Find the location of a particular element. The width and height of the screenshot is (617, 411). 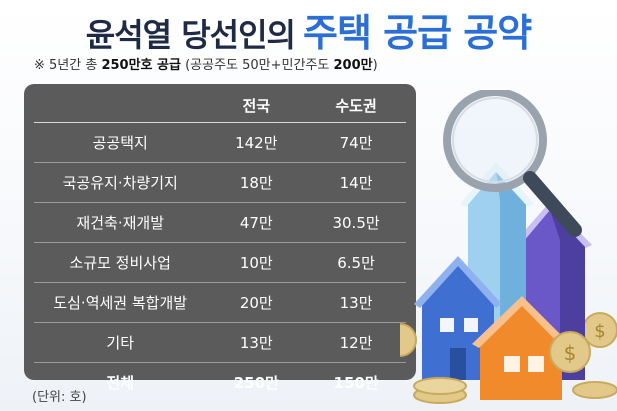

column-header-nation: 전국 is located at coordinates (256, 105).